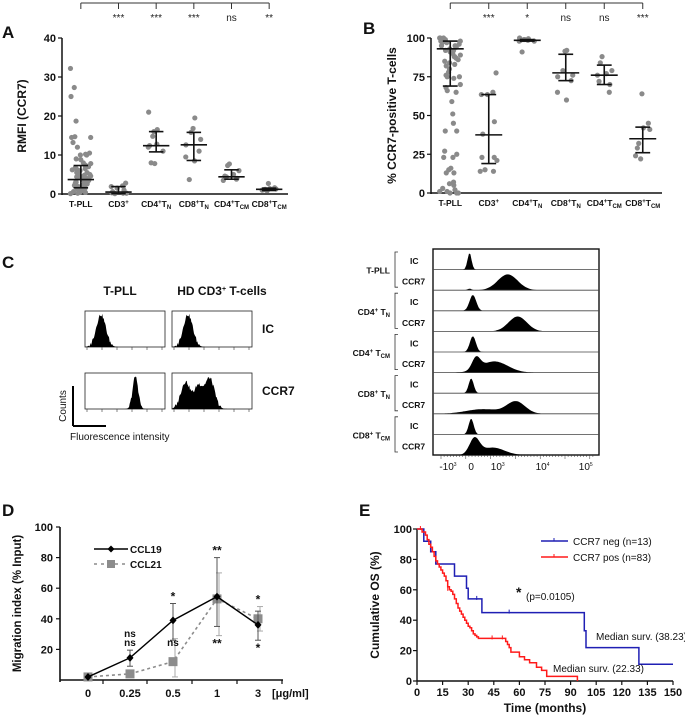 This screenshot has width=685, height=716. Describe the element at coordinates (146, 550) in the screenshot. I see `legend-label: CCL19` at that location.